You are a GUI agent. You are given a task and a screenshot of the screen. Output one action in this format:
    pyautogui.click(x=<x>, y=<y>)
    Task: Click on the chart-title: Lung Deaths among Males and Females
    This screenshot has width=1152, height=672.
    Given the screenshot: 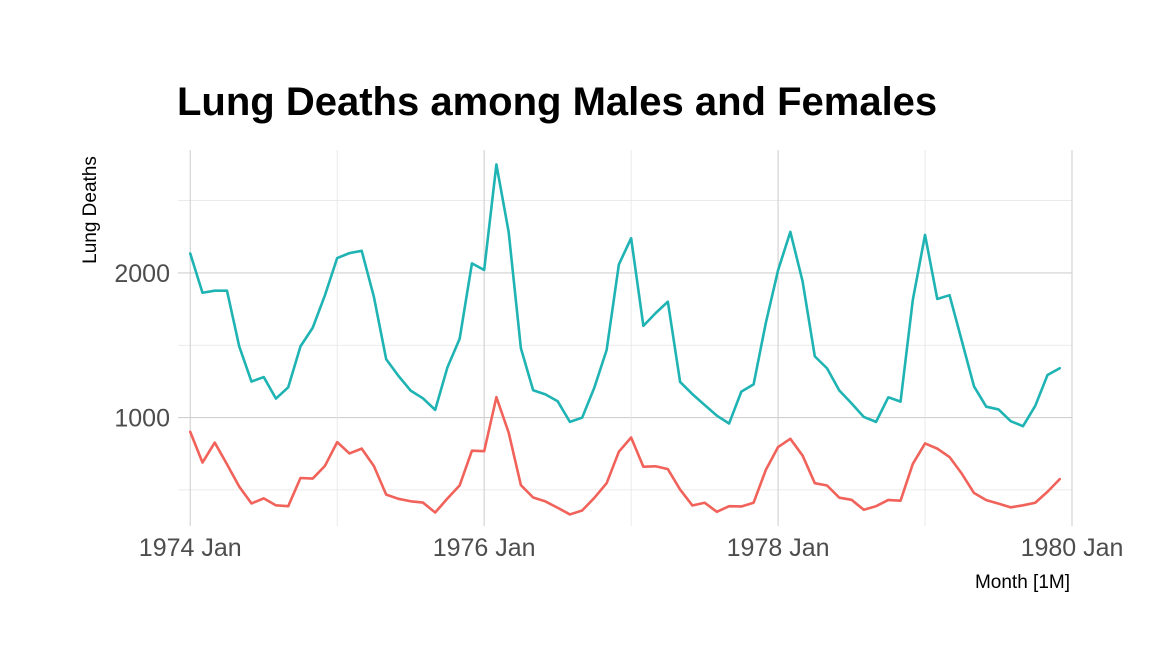 What is the action you would take?
    pyautogui.click(x=557, y=102)
    